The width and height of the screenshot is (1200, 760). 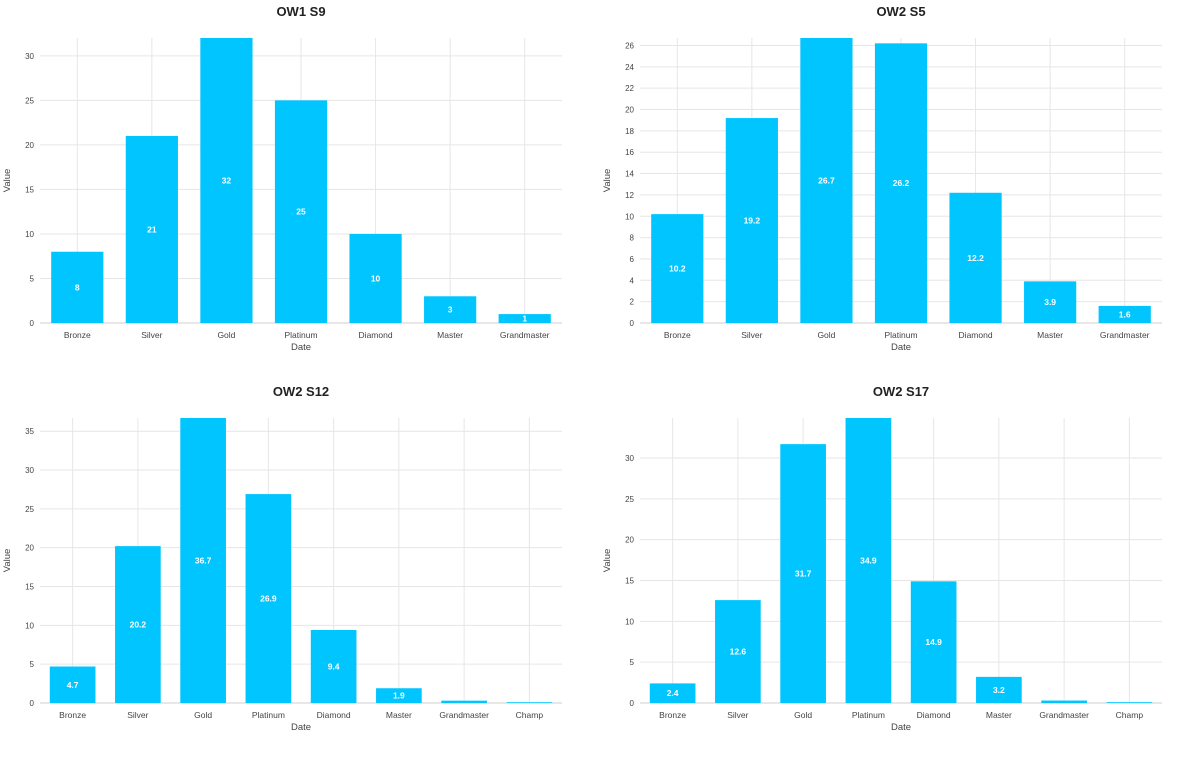 What do you see at coordinates (629, 45) in the screenshot?
I see `y-tick-label: 26` at bounding box center [629, 45].